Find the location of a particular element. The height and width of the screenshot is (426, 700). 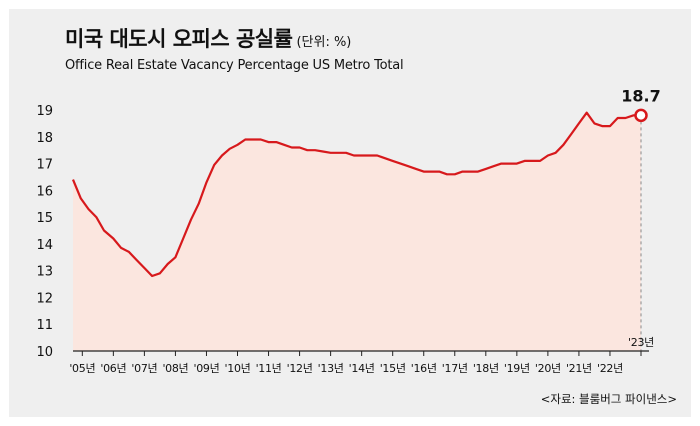

y-tick-label: 17 is located at coordinates (44, 165).